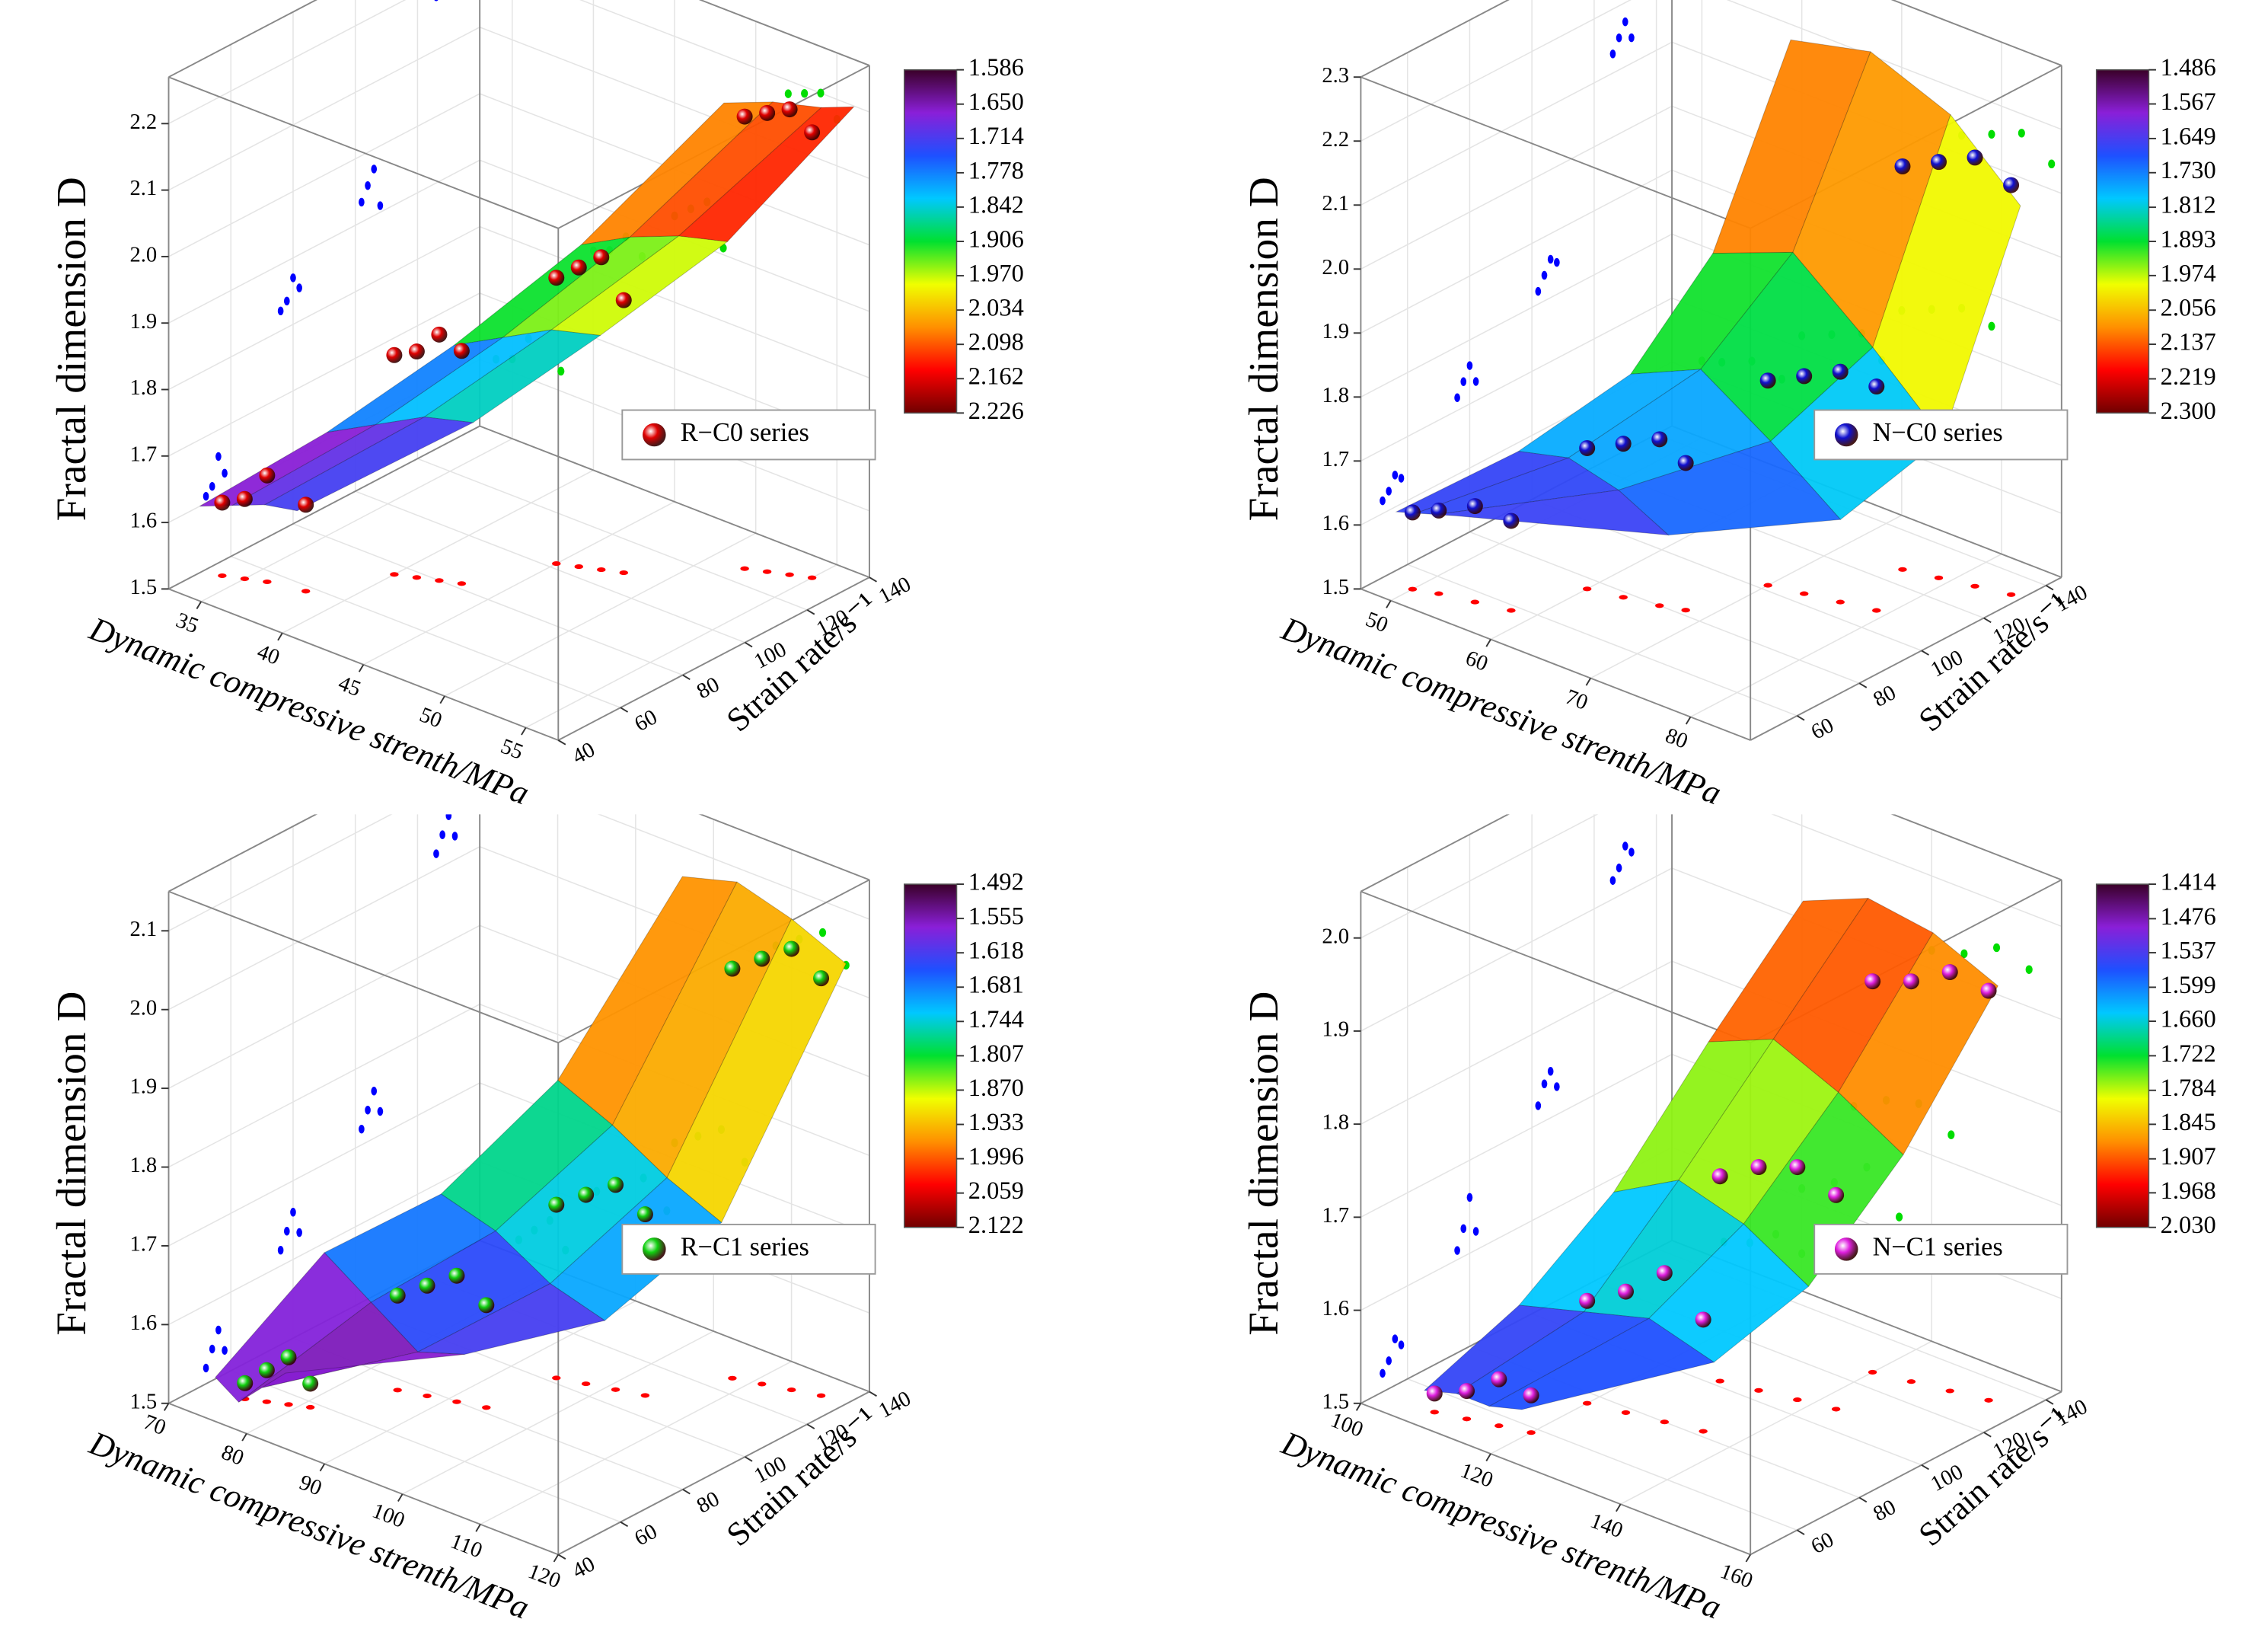 This screenshot has width=2268, height=1635. What do you see at coordinates (2188, 1054) in the screenshot?
I see `colorbar-tick-label: 1.722` at bounding box center [2188, 1054].